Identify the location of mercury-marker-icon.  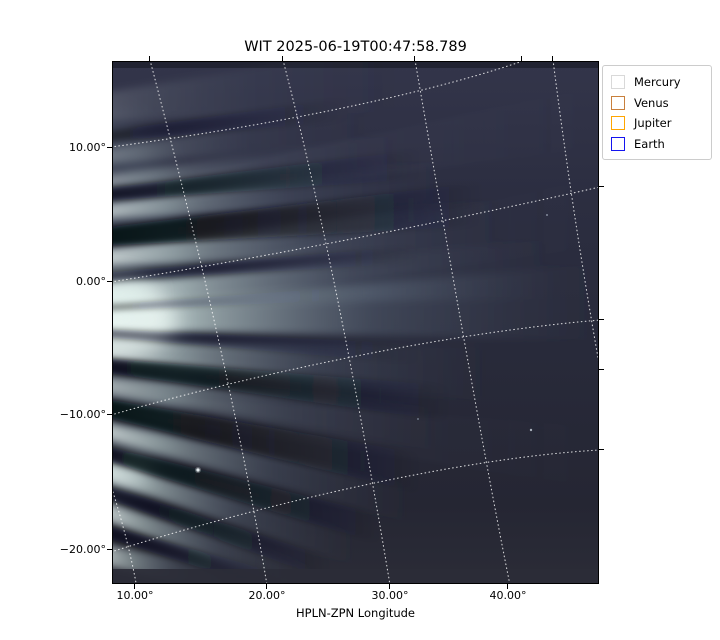
(618, 82).